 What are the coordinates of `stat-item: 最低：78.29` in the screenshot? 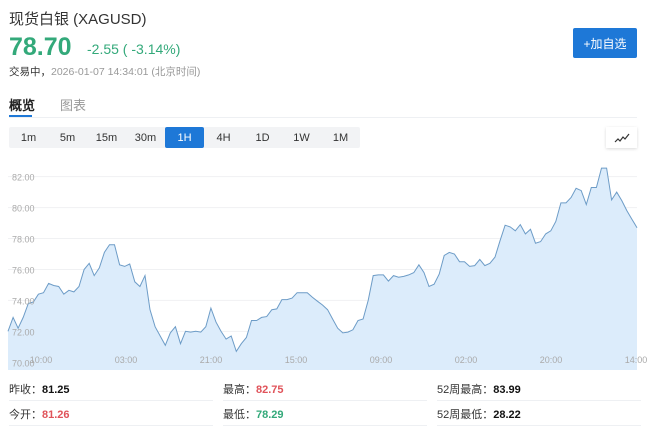 It's located at (253, 414).